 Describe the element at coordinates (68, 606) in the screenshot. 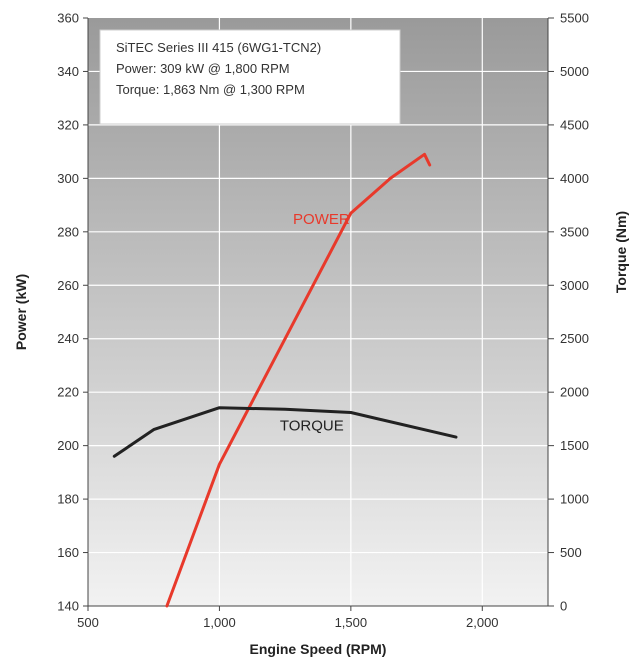

I see `y-tick-label: 140` at that location.